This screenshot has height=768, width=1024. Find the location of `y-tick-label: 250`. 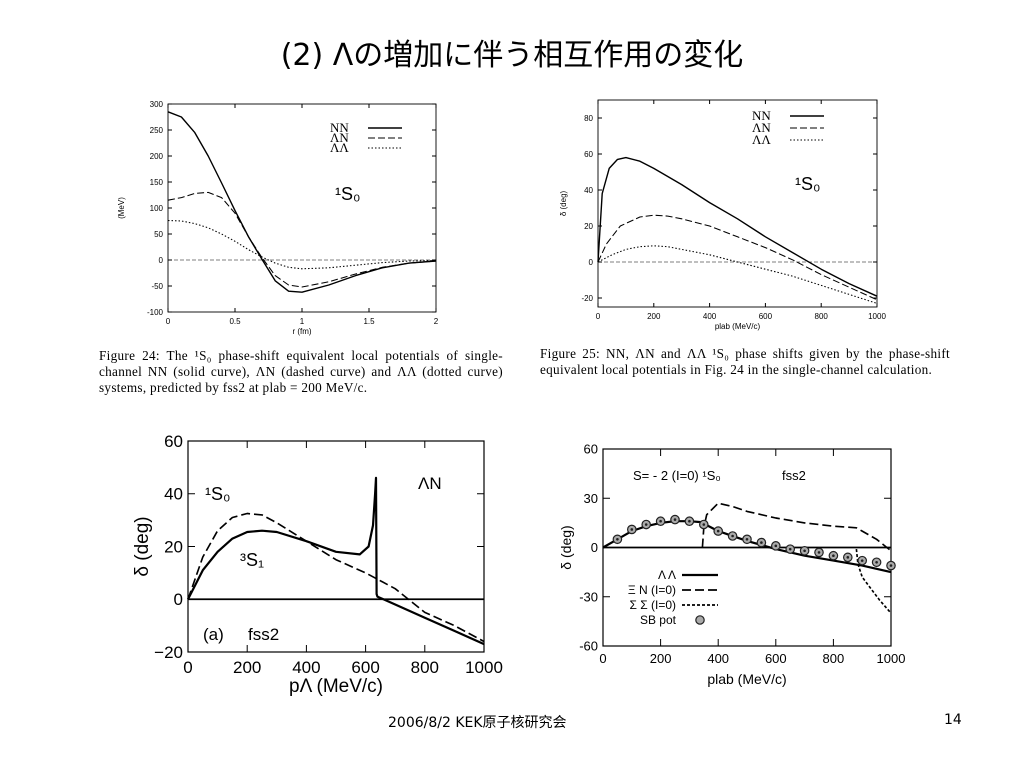

y-tick-label: 250 is located at coordinates (157, 130).